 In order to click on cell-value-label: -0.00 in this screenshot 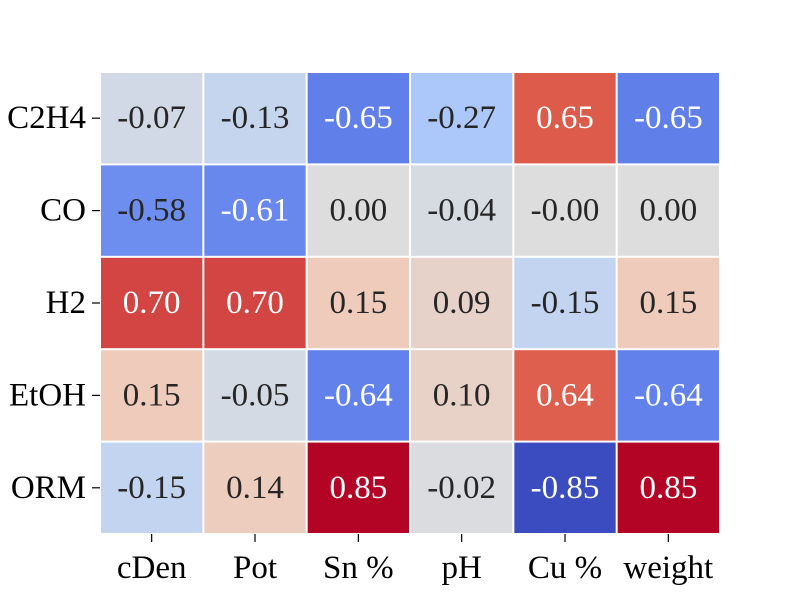, I will do `click(565, 211)`.